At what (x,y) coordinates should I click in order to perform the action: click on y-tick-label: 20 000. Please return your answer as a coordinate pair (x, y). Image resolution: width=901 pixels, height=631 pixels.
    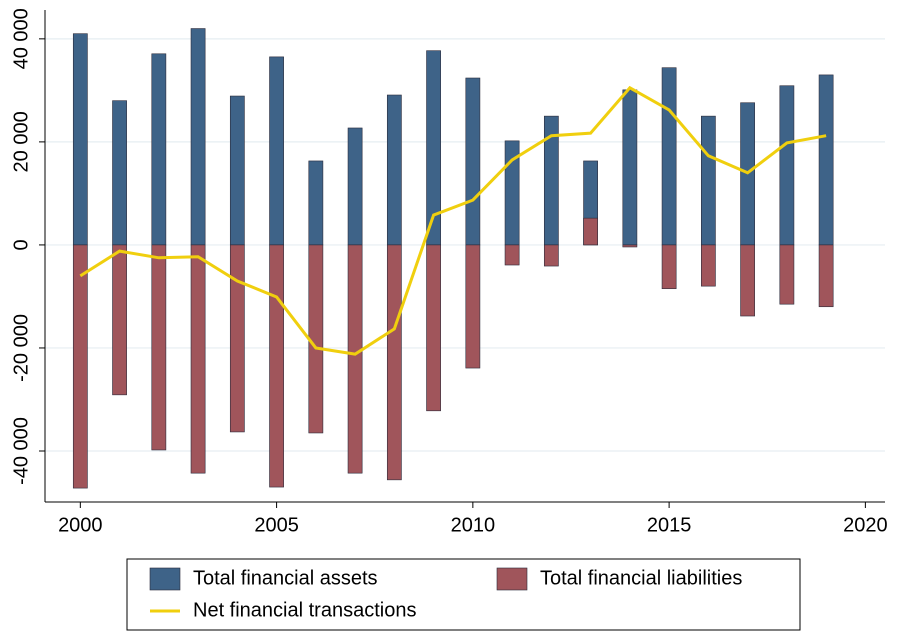
    Looking at the image, I should click on (21, 141).